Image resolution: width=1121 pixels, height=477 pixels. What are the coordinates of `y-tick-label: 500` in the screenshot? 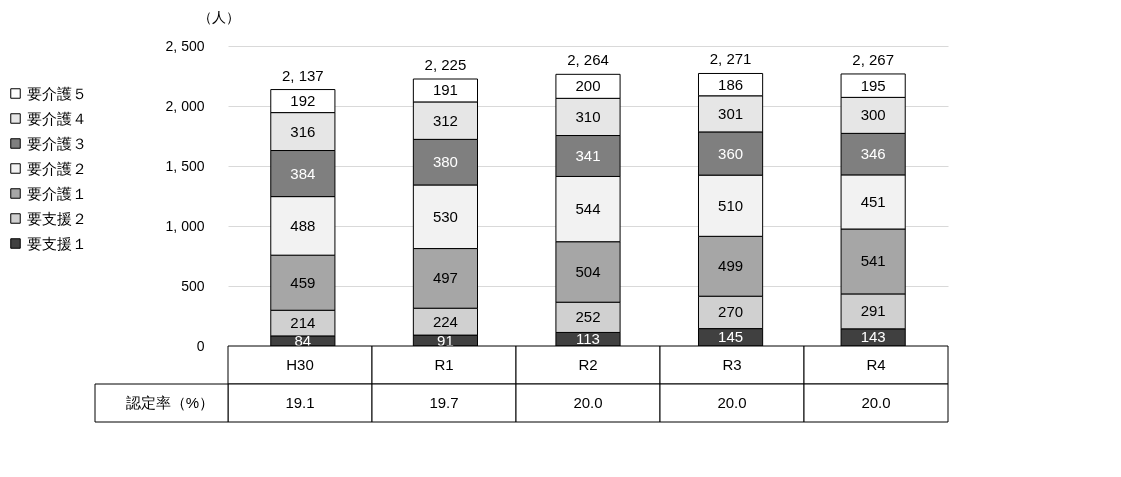 It's located at (193, 285).